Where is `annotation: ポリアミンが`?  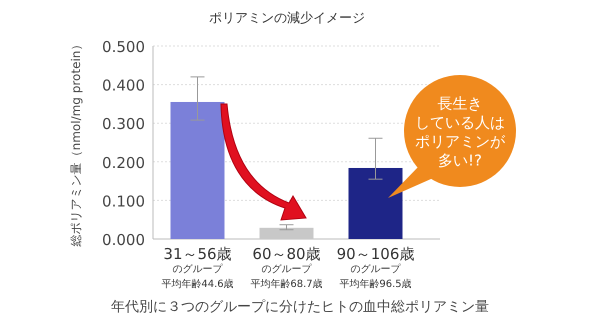 annotation: ポリアミンが is located at coordinates (460, 141).